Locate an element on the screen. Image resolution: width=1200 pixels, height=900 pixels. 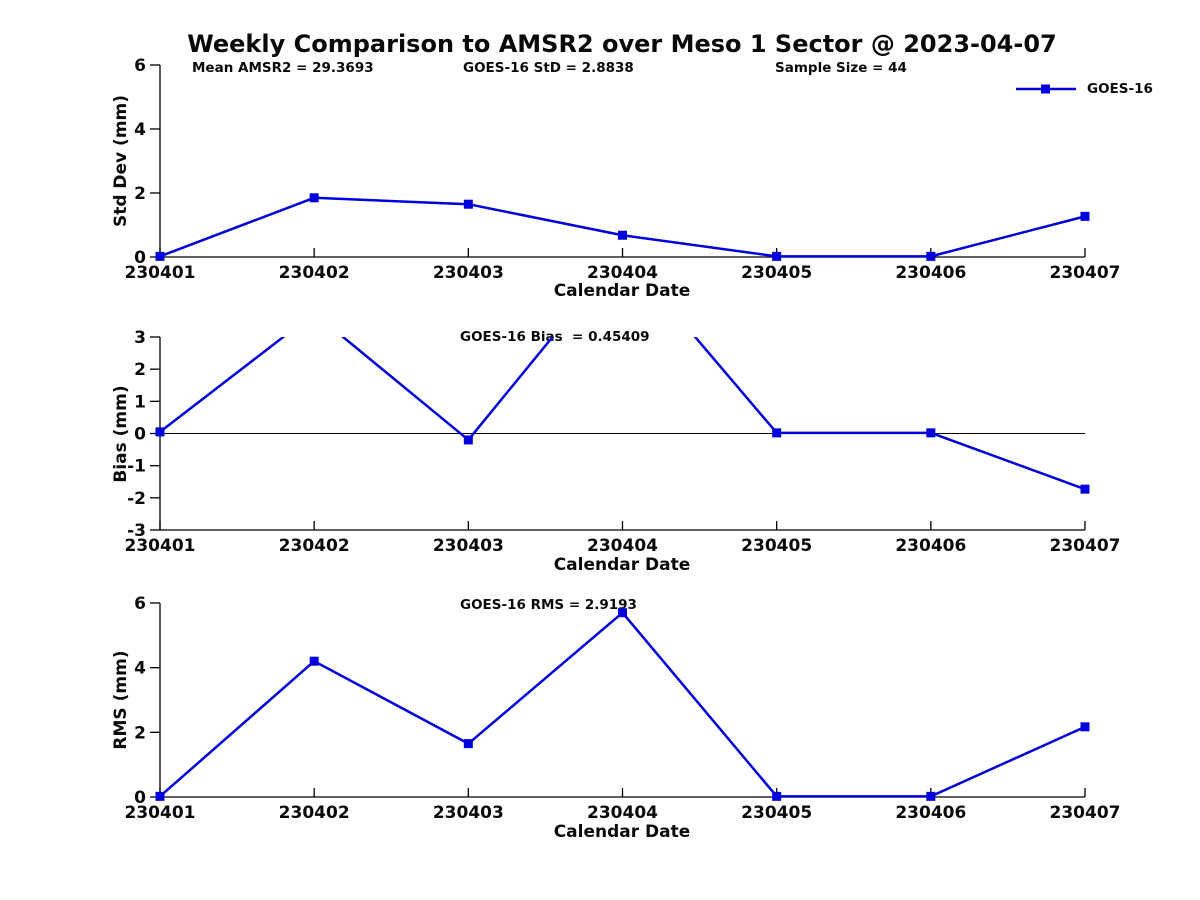
svg-text: -1 is located at coordinates (136, 467).